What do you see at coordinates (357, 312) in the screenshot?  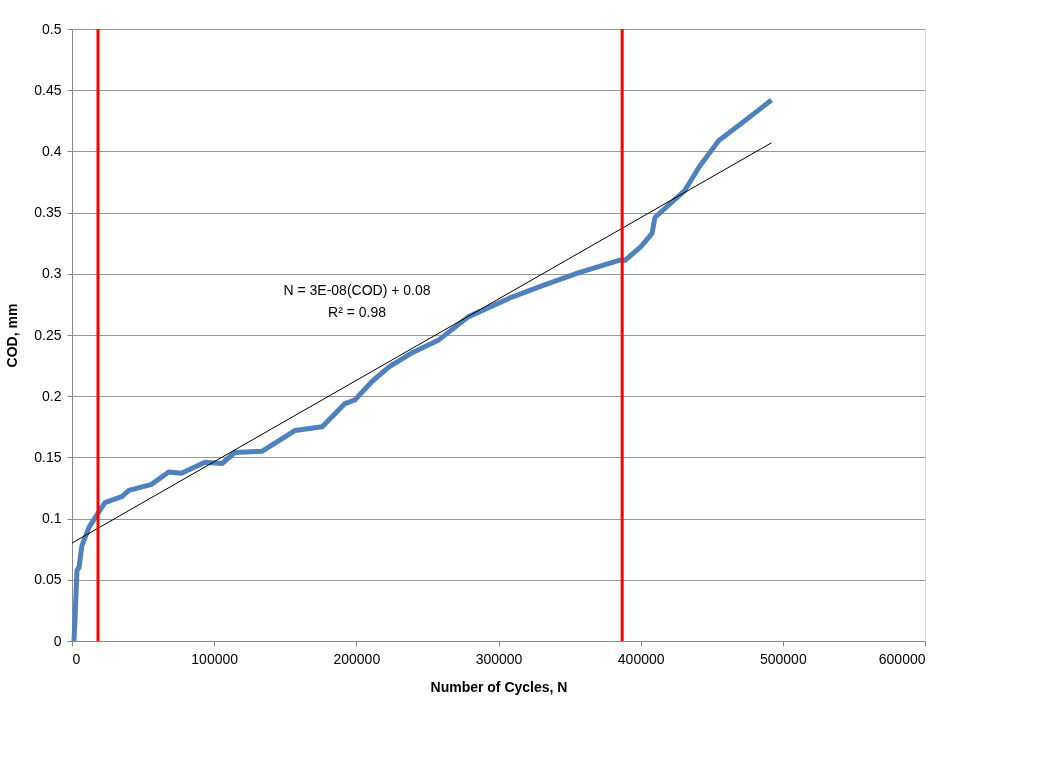 I see `annotation: R² = 0.98` at bounding box center [357, 312].